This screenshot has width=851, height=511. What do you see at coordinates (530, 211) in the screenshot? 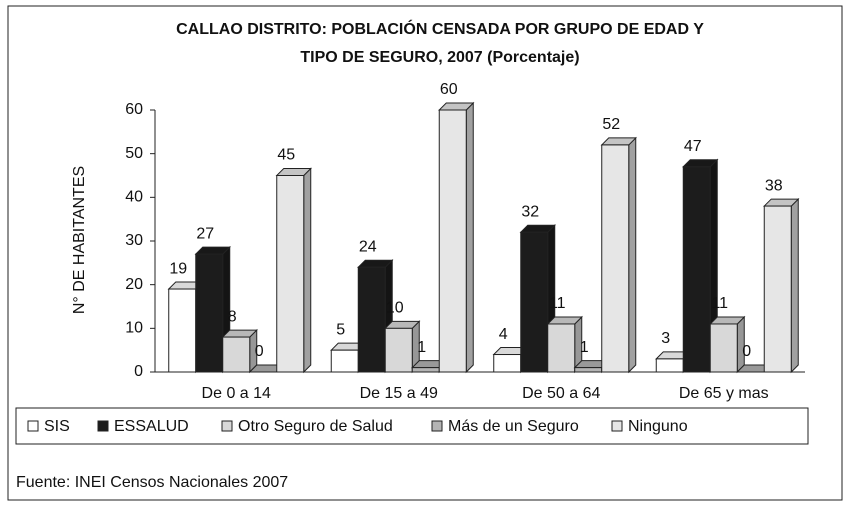
I see `data-label: 32` at bounding box center [530, 211].